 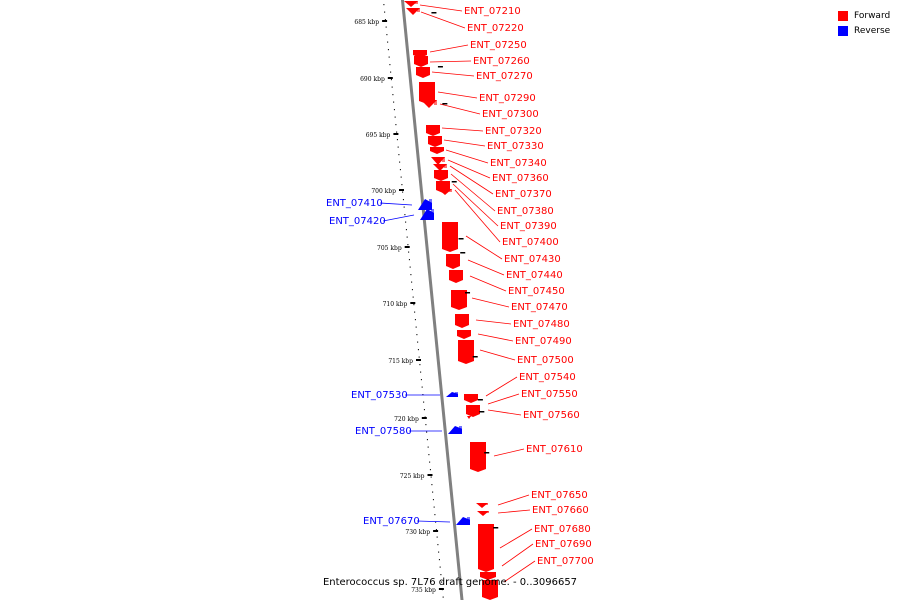 What do you see at coordinates (528, 226) in the screenshot?
I see `gene-label: ENT_07390` at bounding box center [528, 226].